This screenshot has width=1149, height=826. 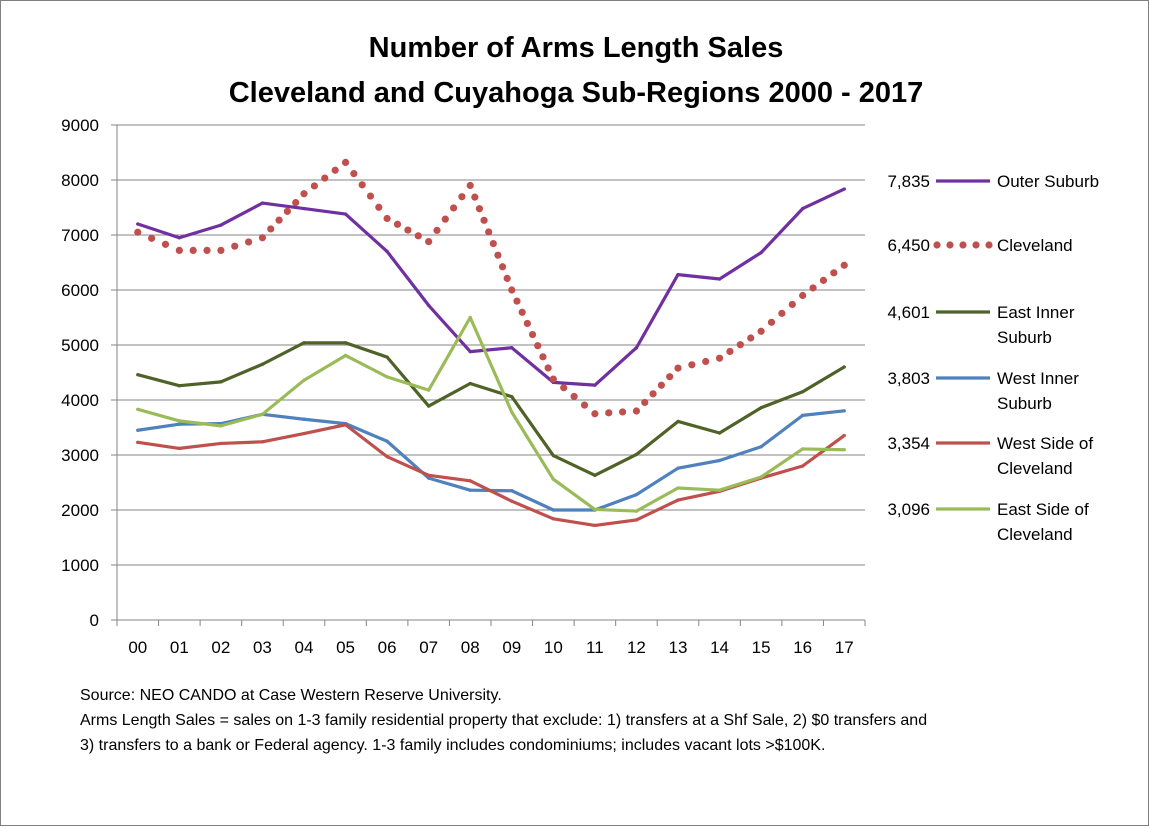 I want to click on x-tick-label: 01, so click(x=179, y=647).